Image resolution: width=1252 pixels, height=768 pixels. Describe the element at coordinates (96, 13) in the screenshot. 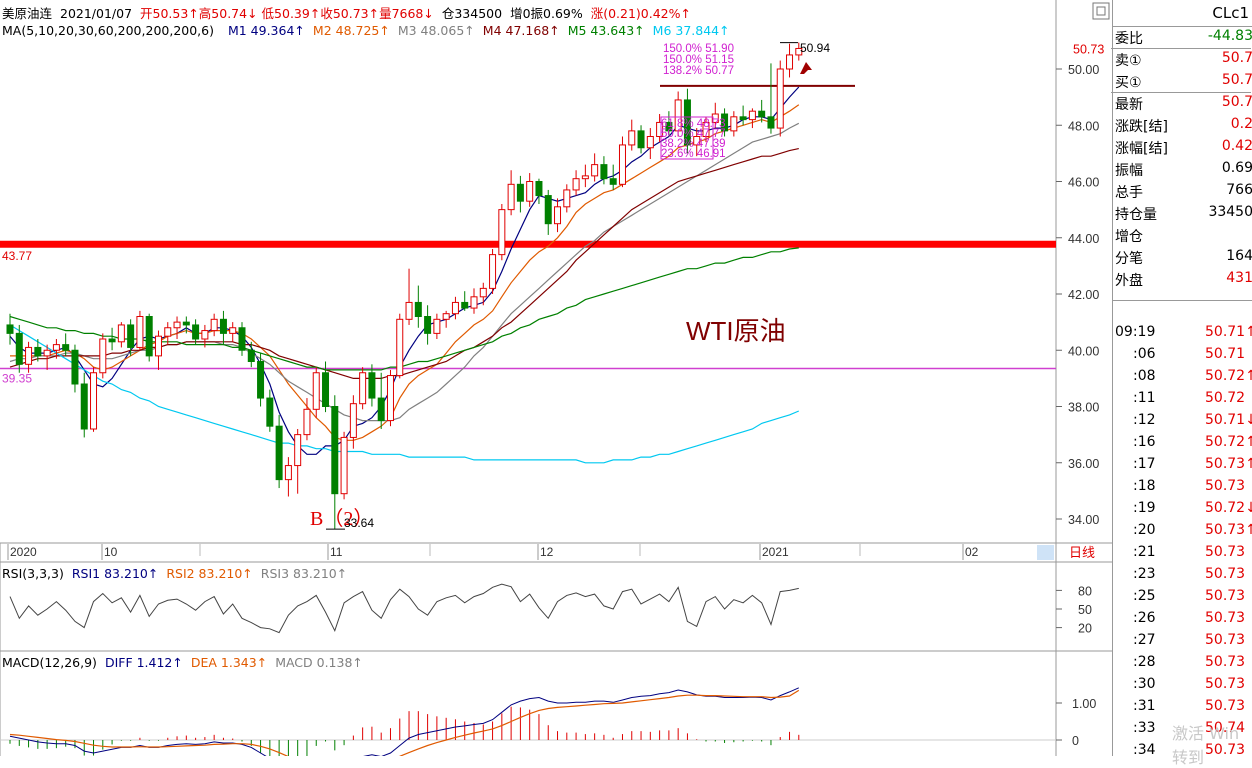

I see `quote-date: 2021/01/07` at that location.